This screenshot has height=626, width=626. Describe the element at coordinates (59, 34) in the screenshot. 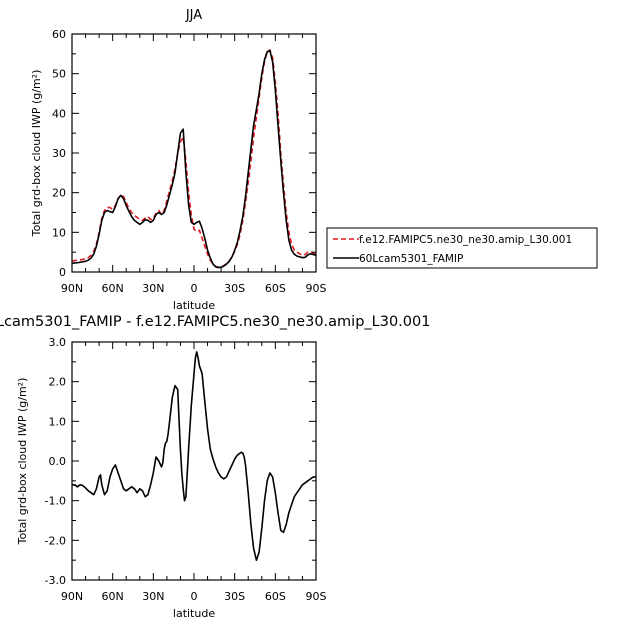

I see `y-tick-label: 60` at that location.